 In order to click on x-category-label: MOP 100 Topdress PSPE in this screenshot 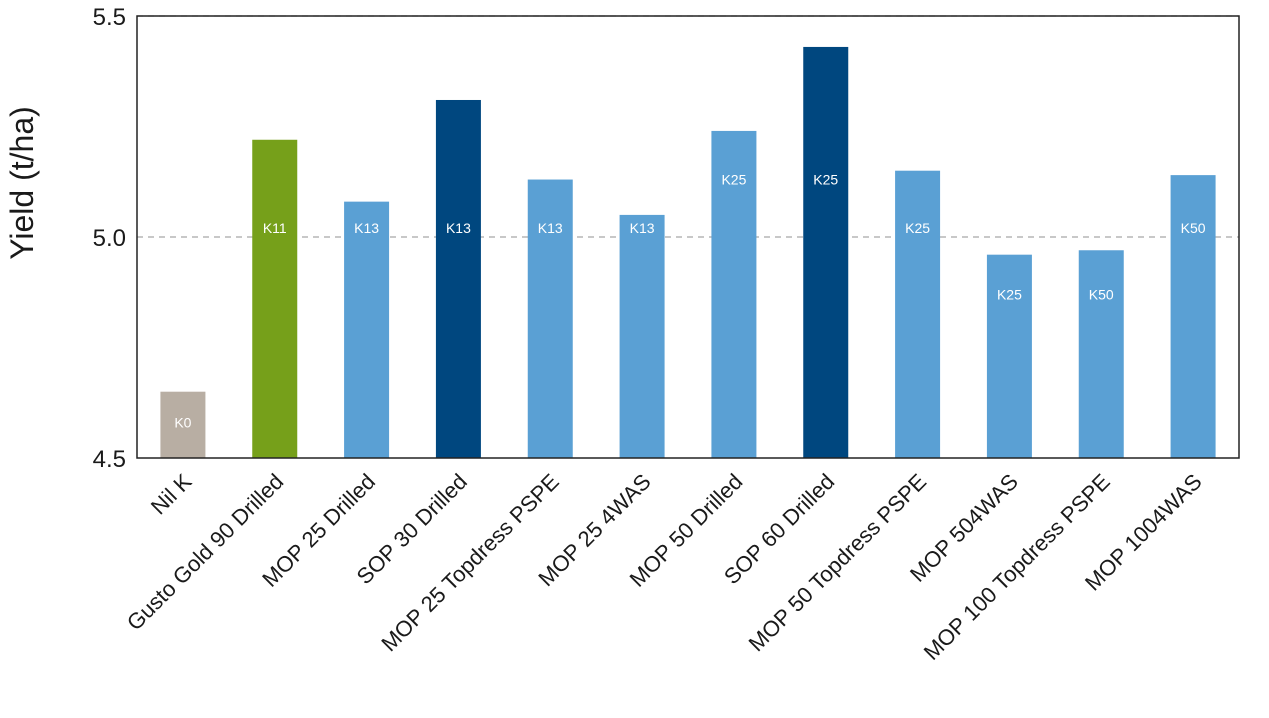, I will do `click(1017, 567)`.